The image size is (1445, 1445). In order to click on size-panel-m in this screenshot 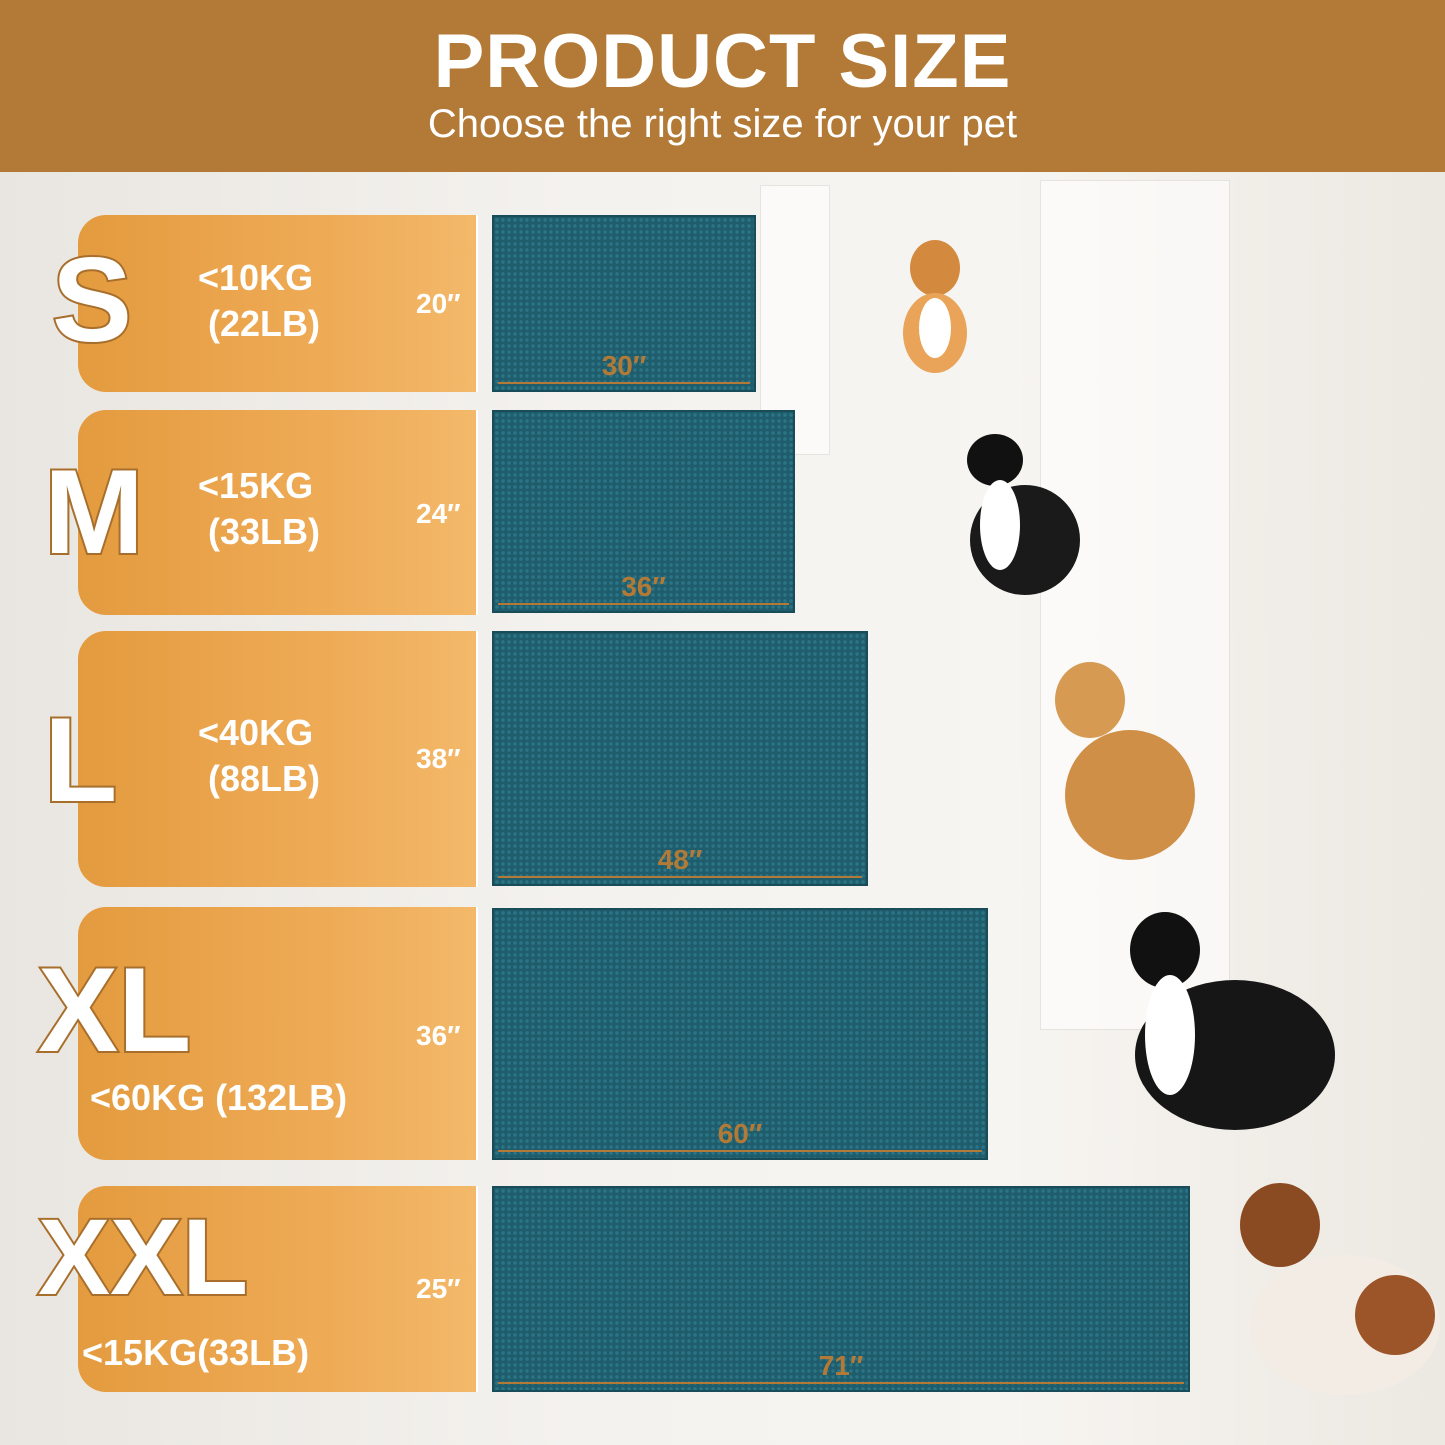, I will do `click(278, 512)`.